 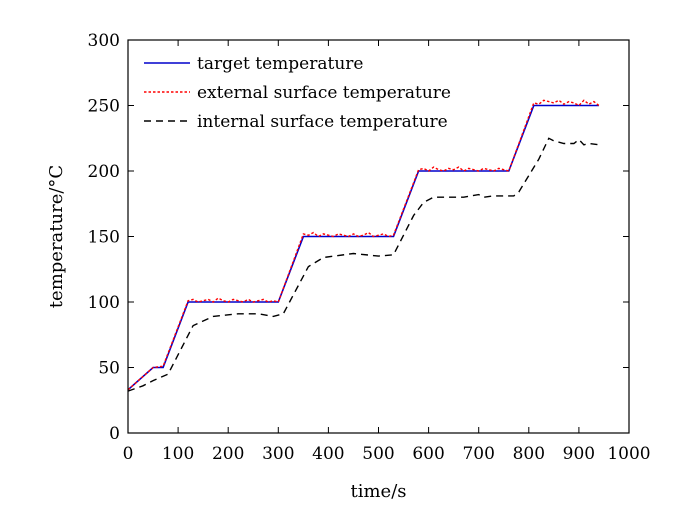 What do you see at coordinates (278, 454) in the screenshot?
I see `x-tick-label: 300` at bounding box center [278, 454].